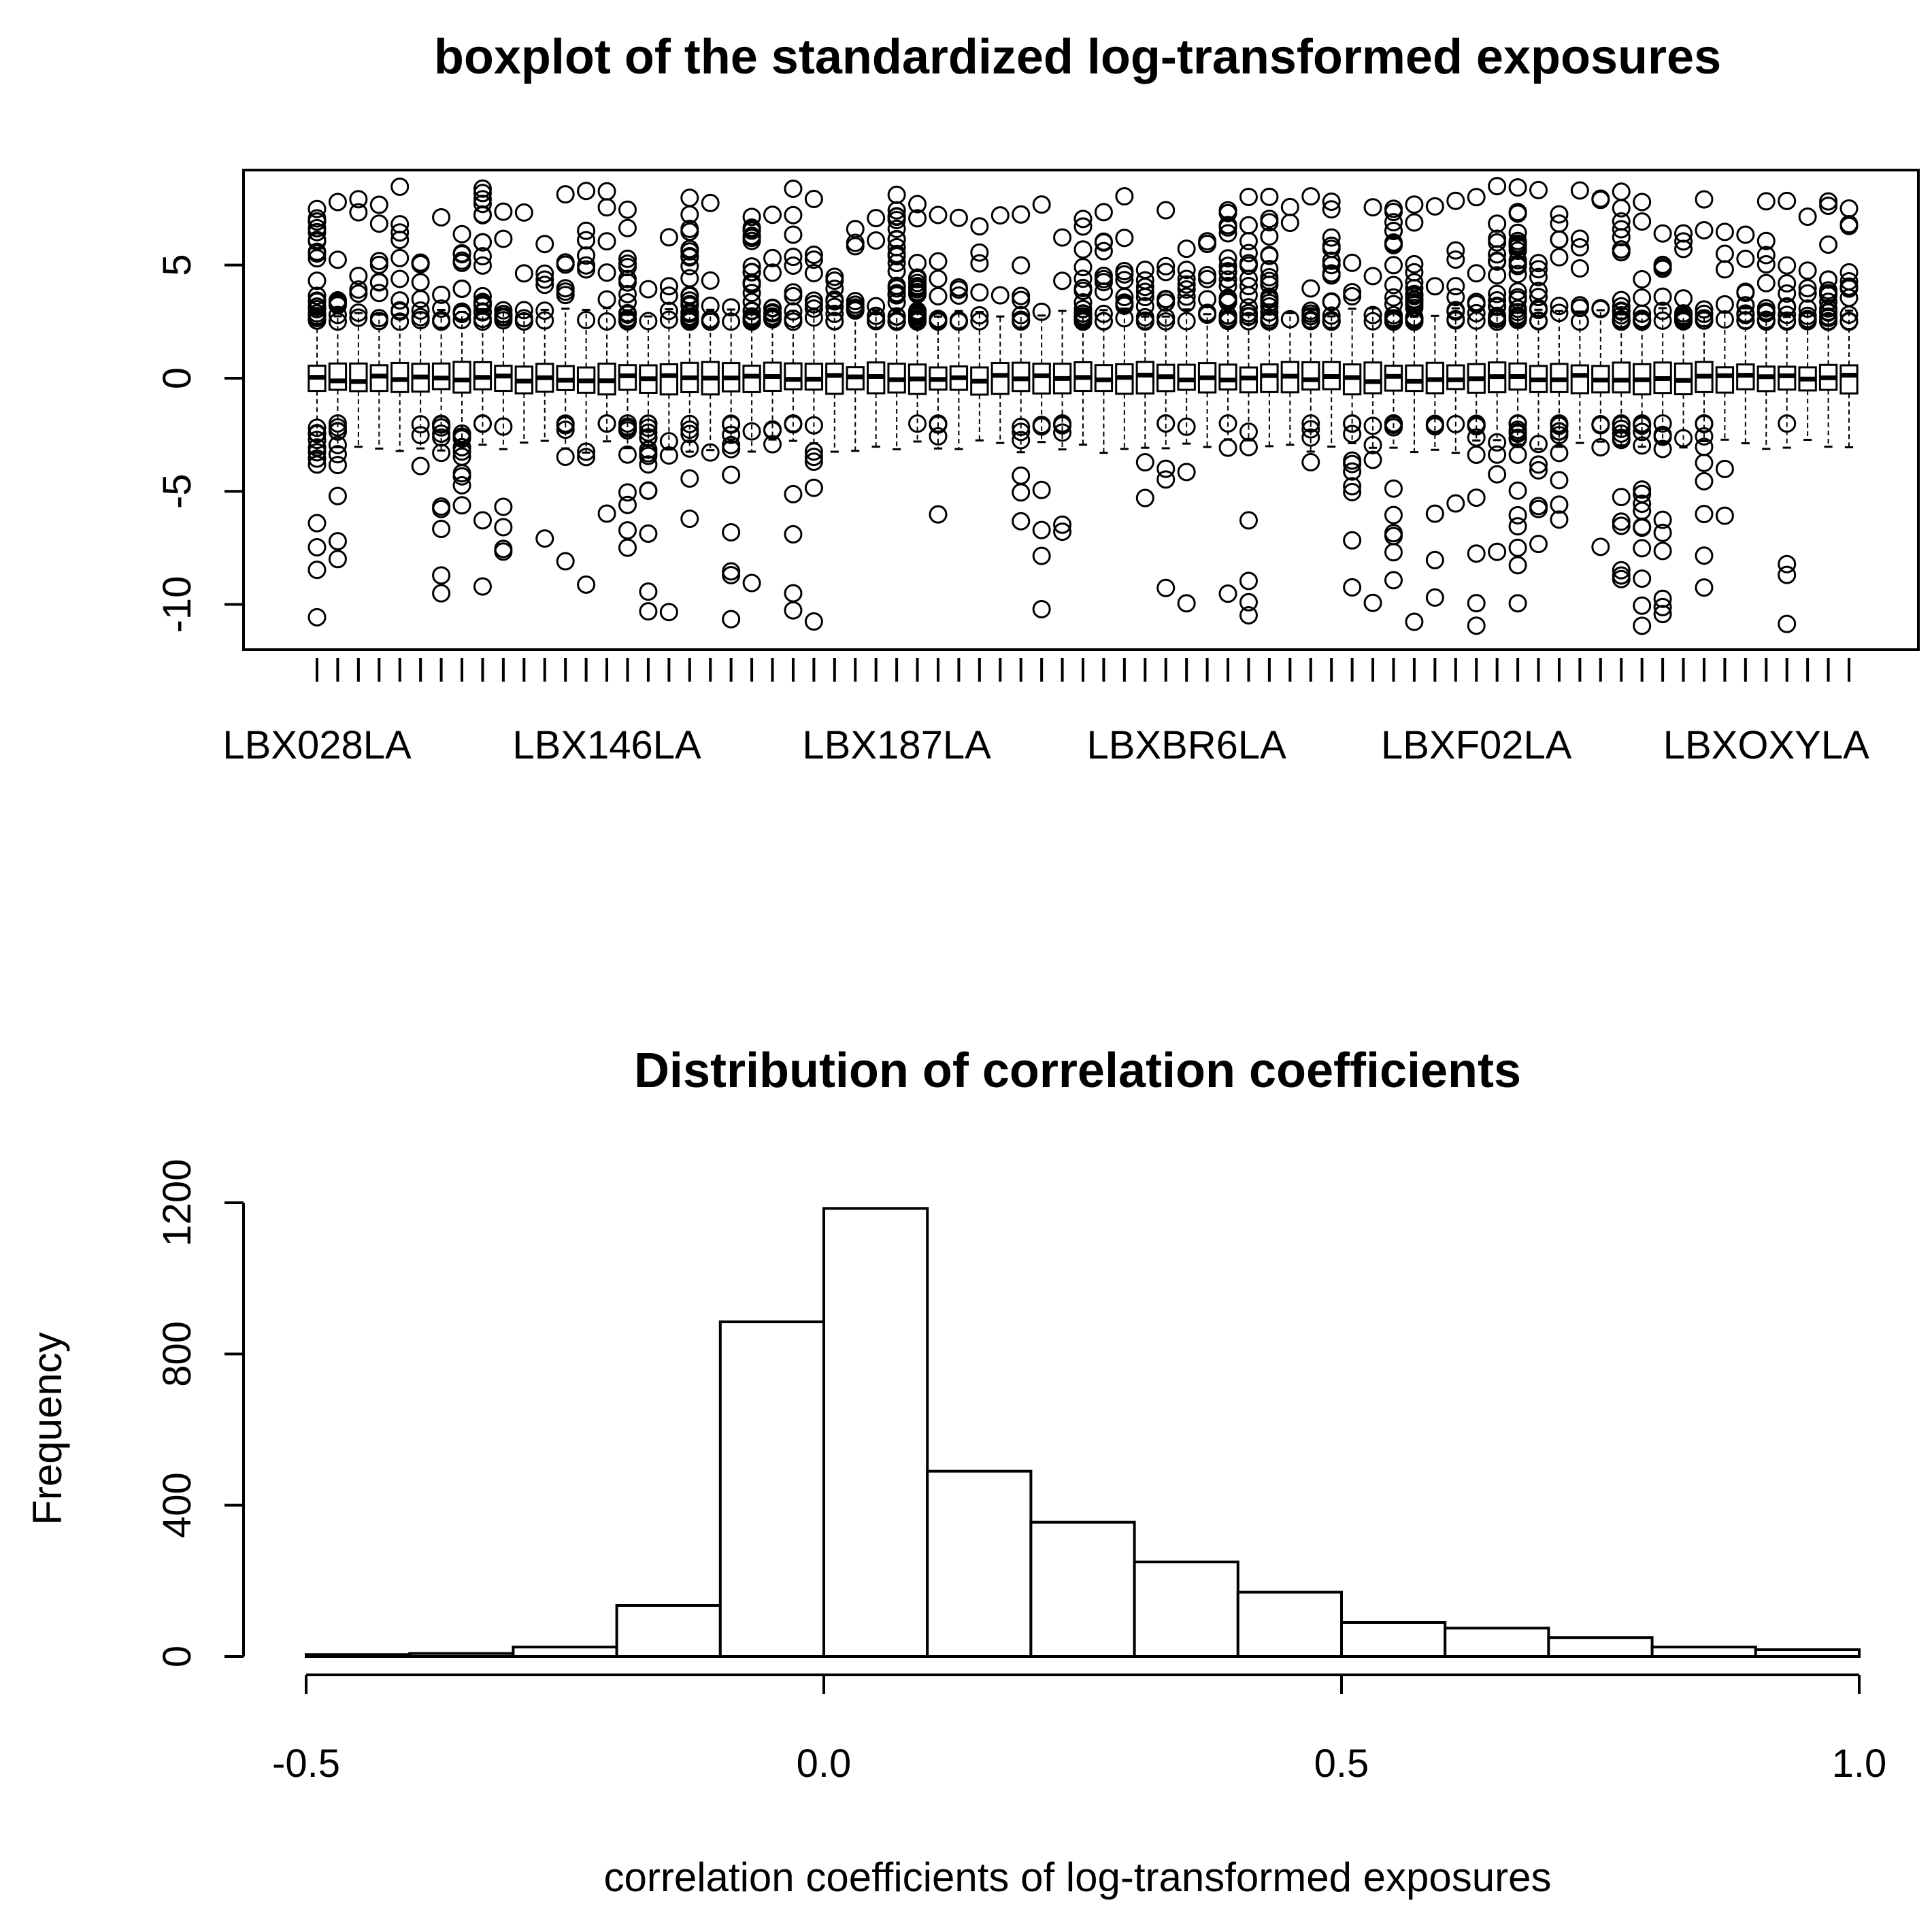 This screenshot has height=1915, width=1932. Describe the element at coordinates (199, 443) in the screenshot. I see `boxplot-y-axis: 5 0 -5 -10` at that location.